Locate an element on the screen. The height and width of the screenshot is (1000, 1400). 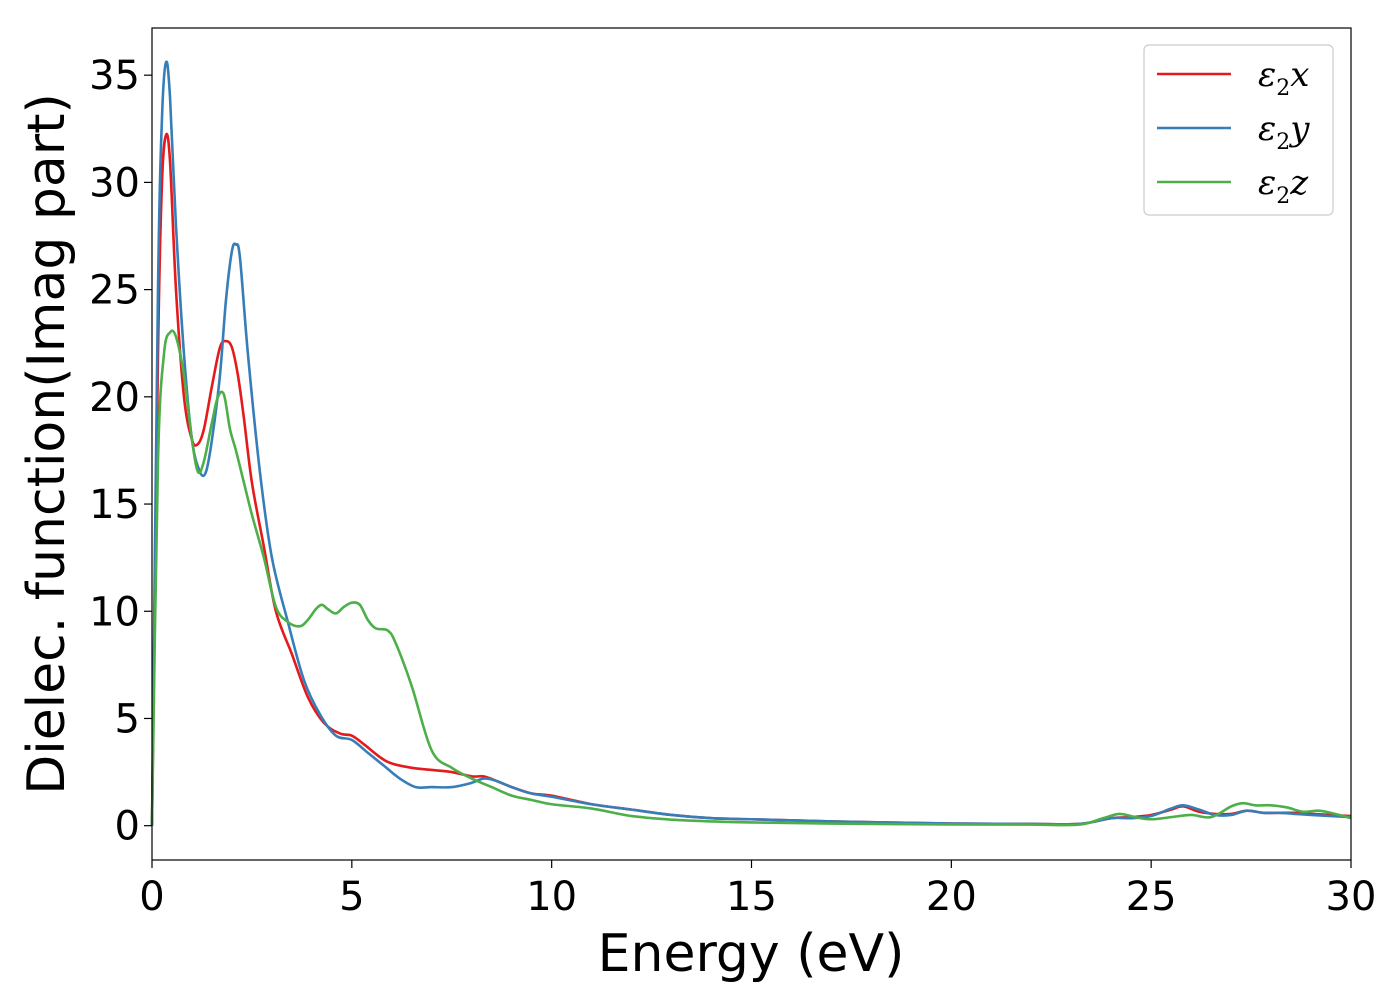
legend-label-x: ε2x is located at coordinates (1283, 78).